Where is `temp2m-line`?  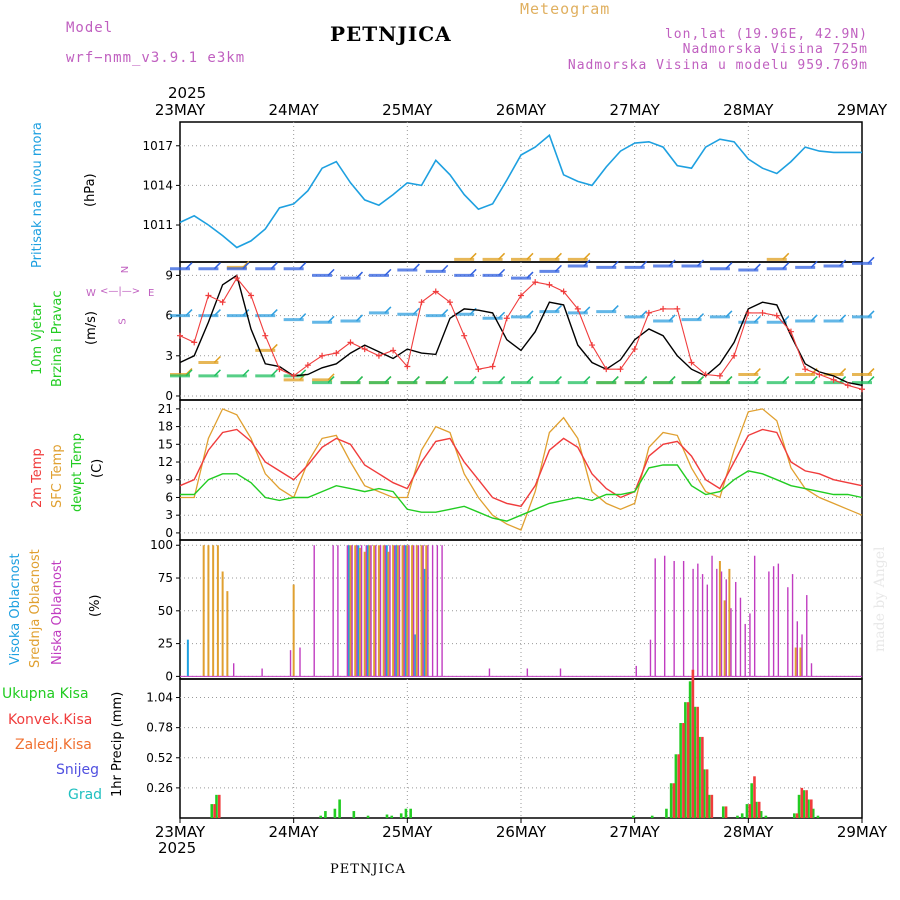
temp2m-line is located at coordinates (521, 468).